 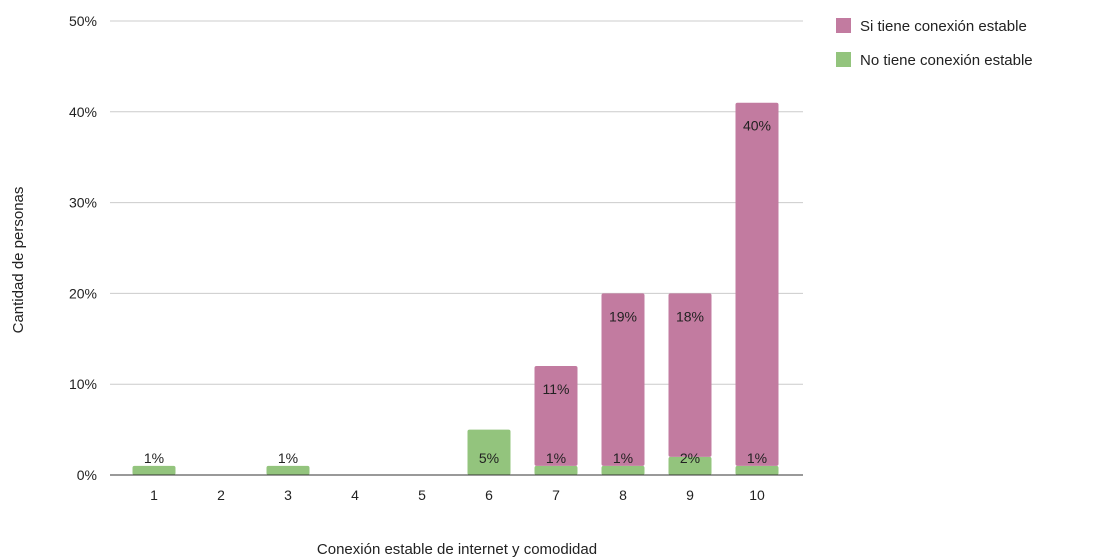 I want to click on legend-label-si: Si tiene conexión estable, so click(x=943, y=26).